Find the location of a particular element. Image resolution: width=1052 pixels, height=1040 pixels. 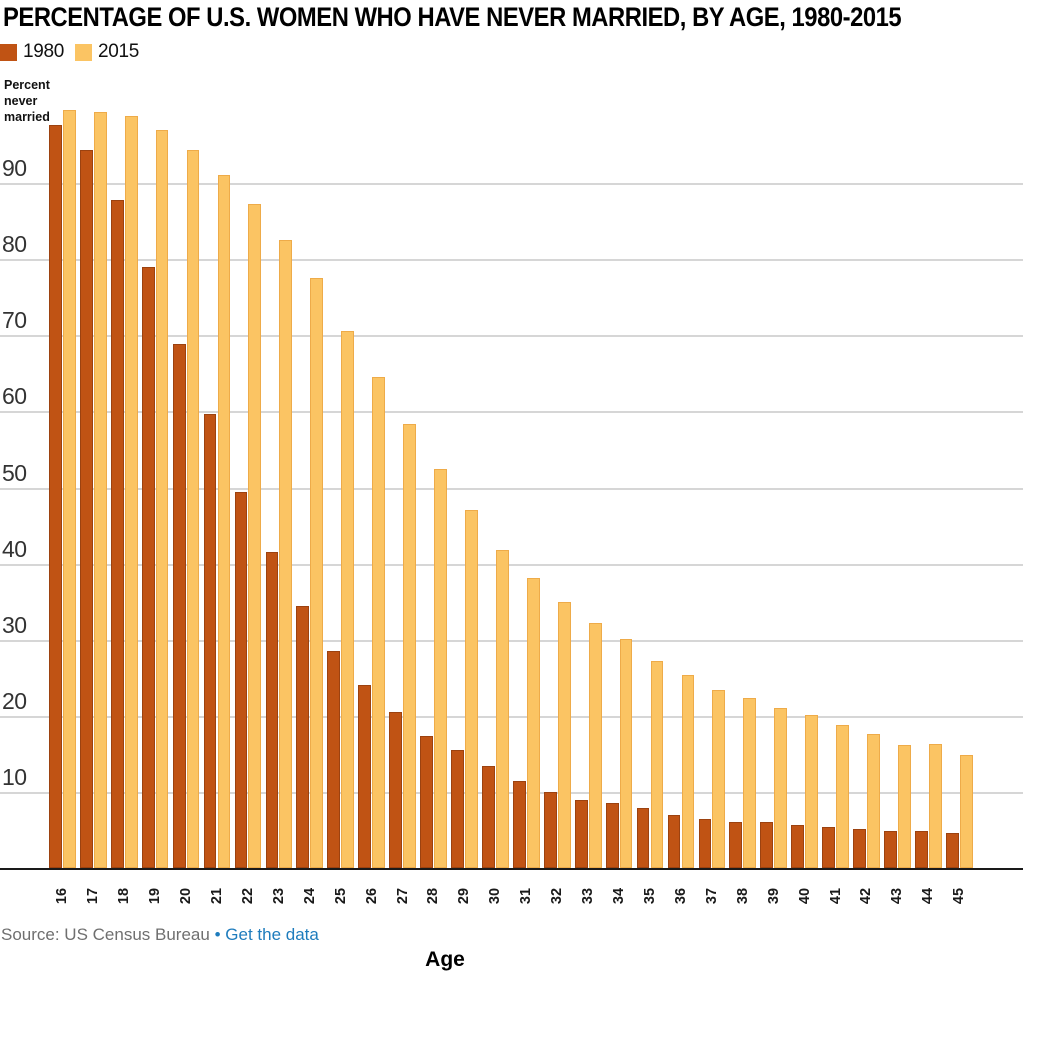

y-tick-label-60: 60 is located at coordinates (14, 396).